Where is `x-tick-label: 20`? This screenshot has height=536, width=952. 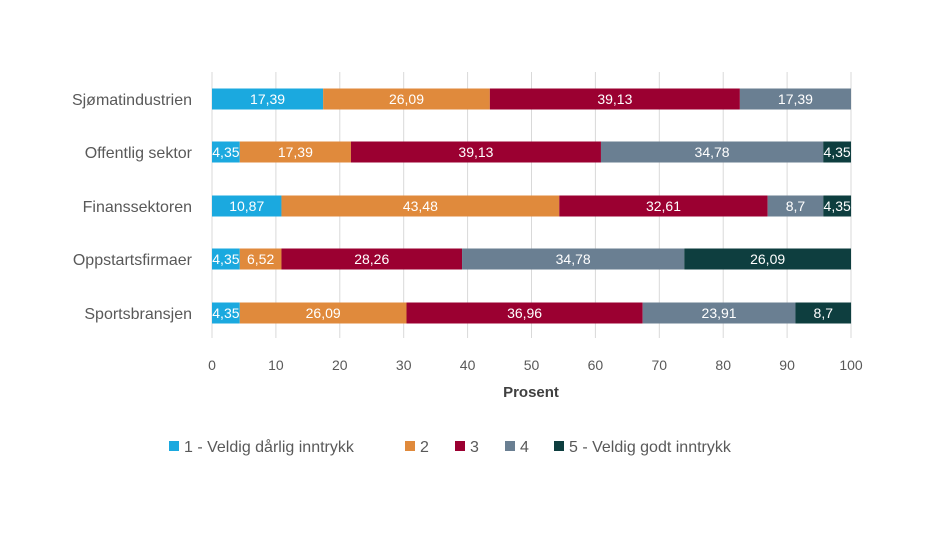
x-tick-label: 20 is located at coordinates (340, 365).